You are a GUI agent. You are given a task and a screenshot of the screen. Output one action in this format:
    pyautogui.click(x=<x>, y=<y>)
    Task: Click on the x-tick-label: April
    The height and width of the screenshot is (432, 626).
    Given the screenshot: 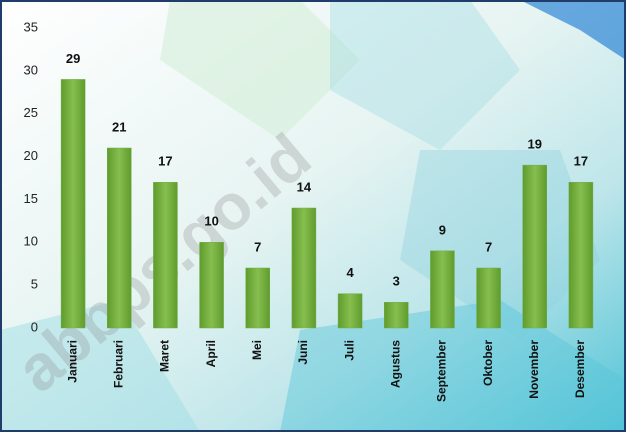 What is the action you would take?
    pyautogui.click(x=211, y=353)
    